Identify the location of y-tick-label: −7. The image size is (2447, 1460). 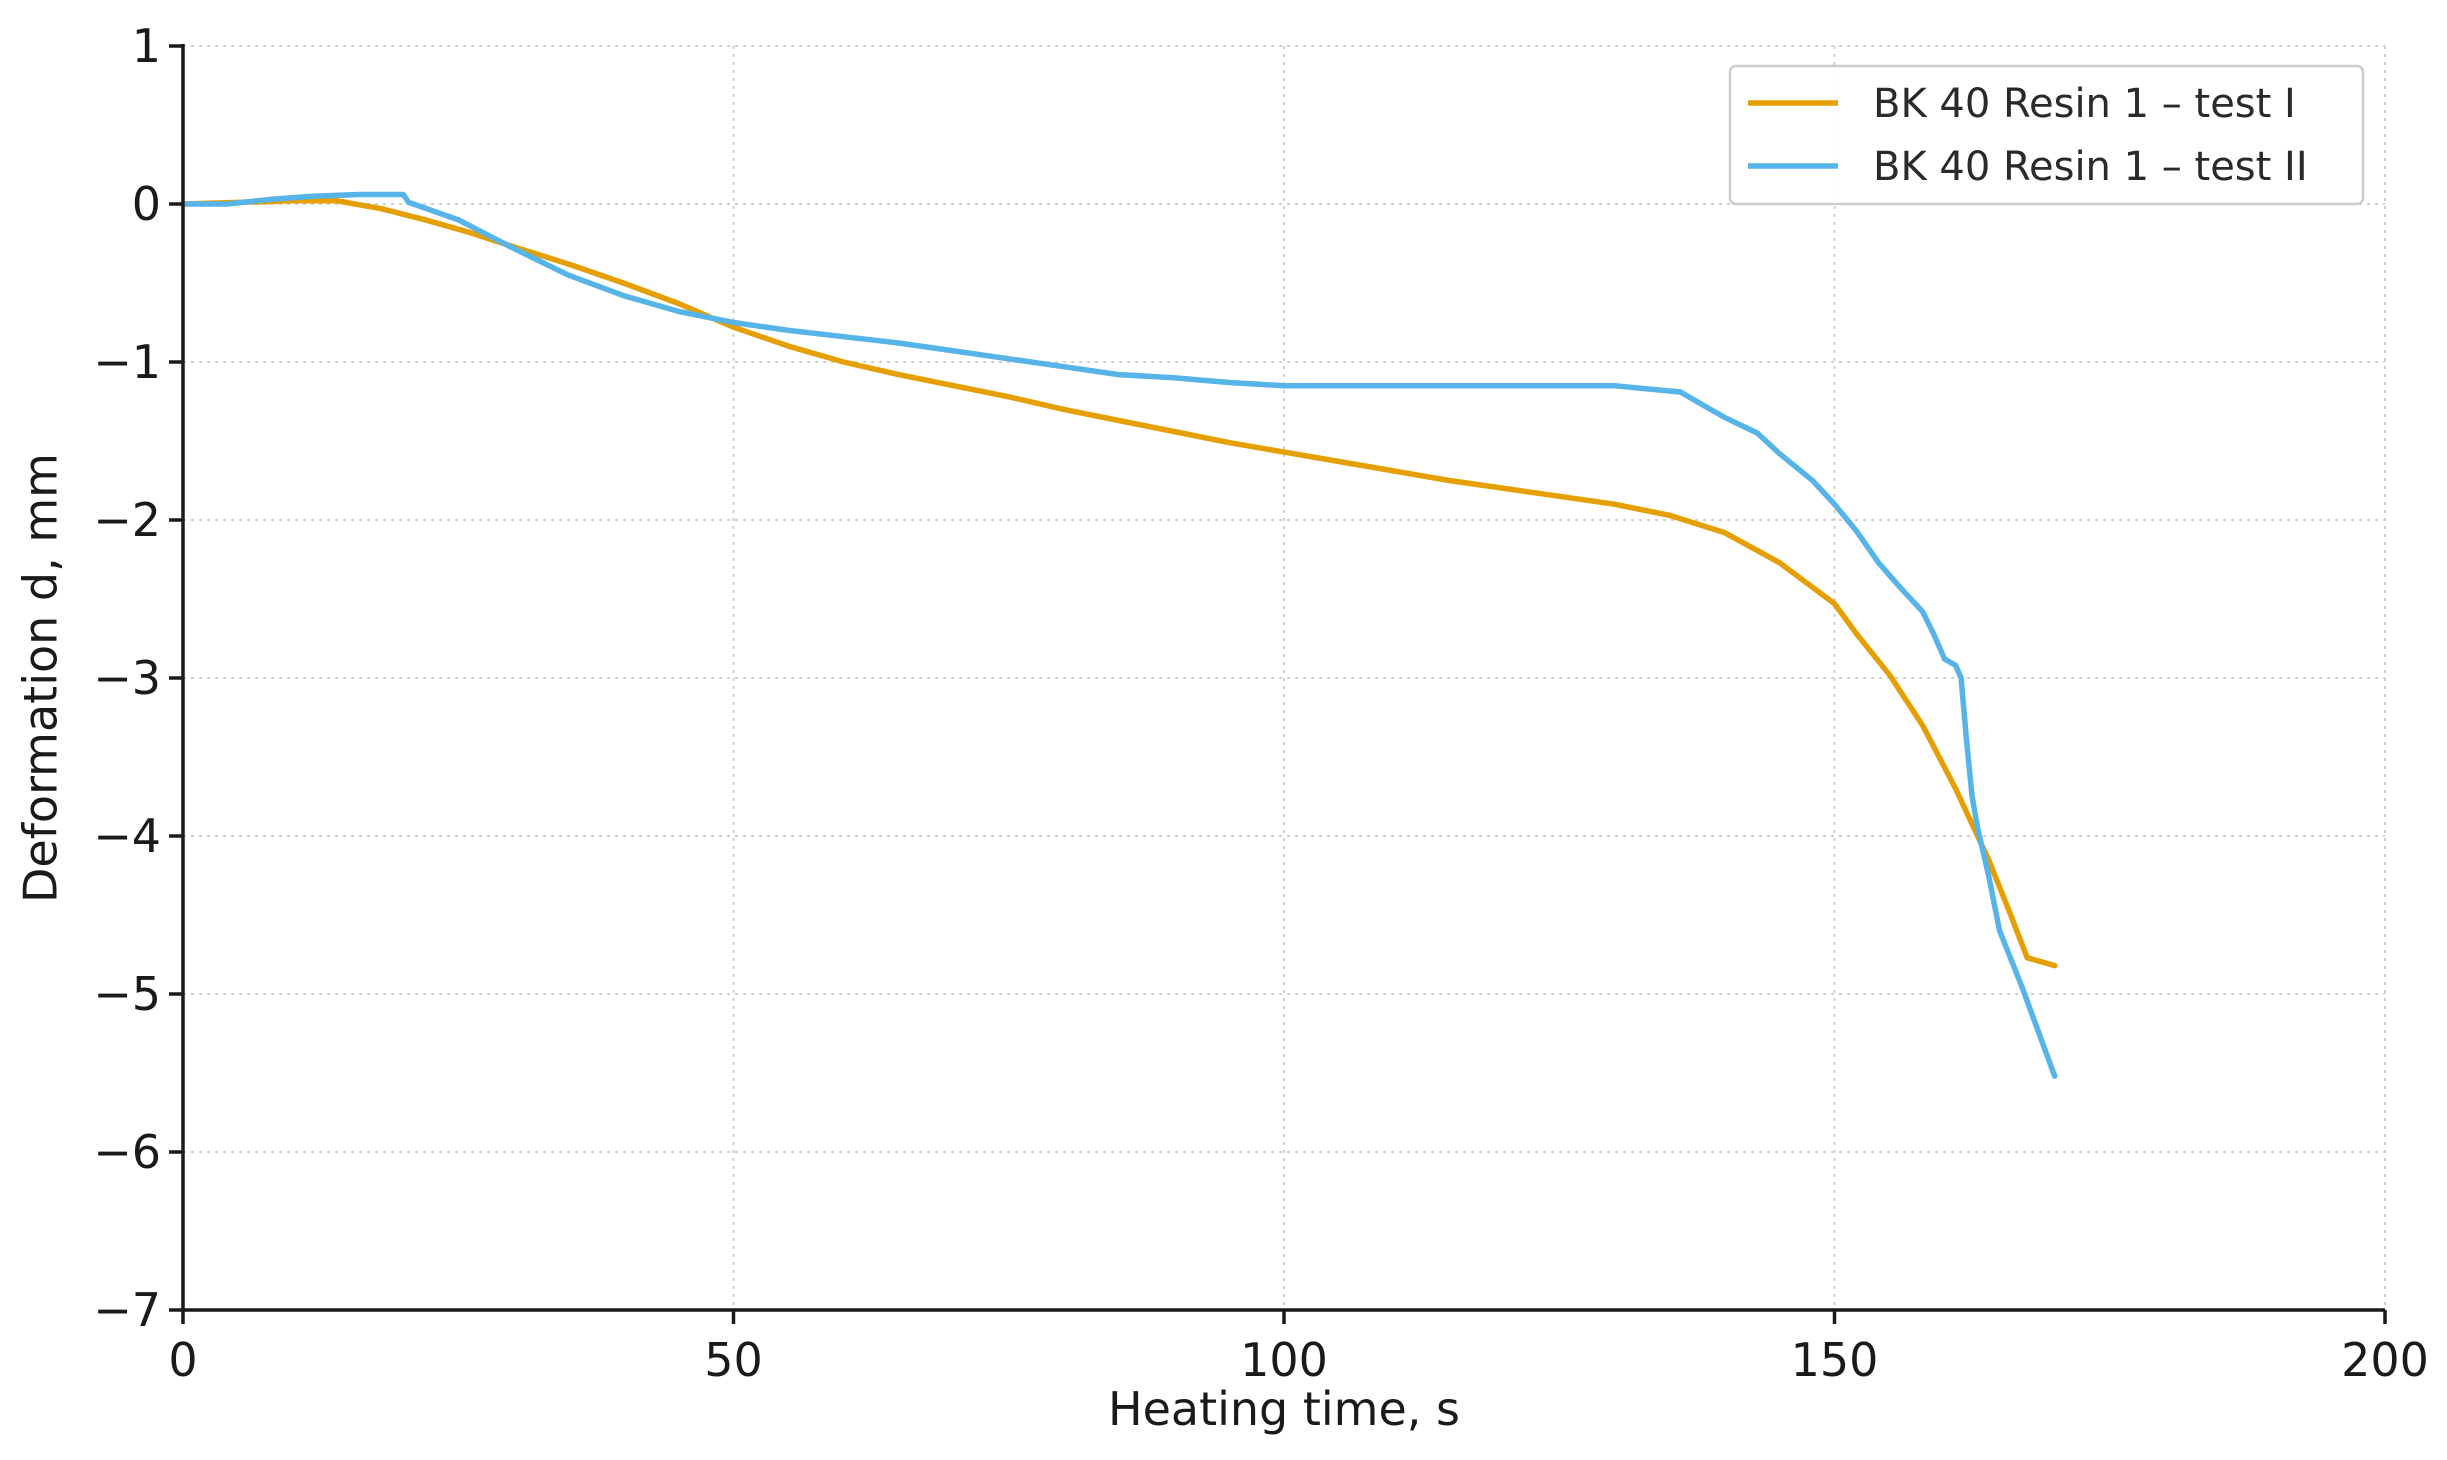
(127, 1310).